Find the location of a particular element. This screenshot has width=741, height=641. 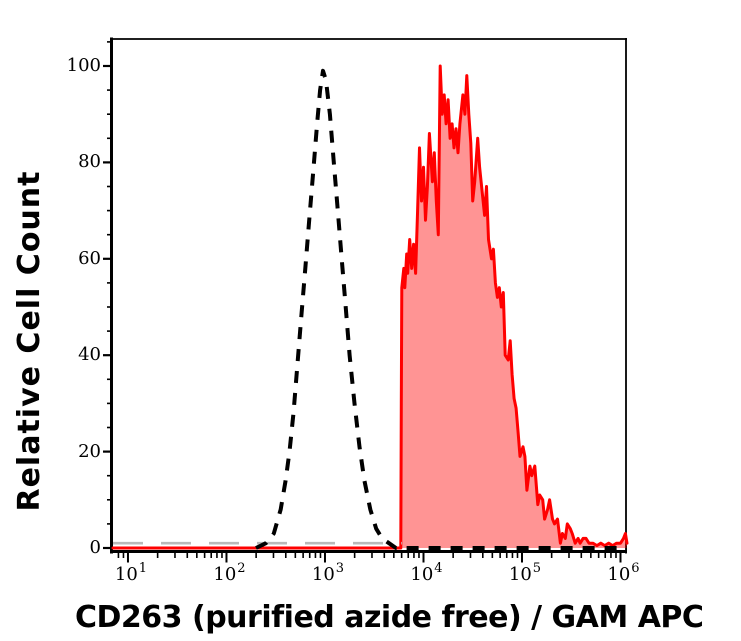

x-tick-label: 106 is located at coordinates (623, 573).